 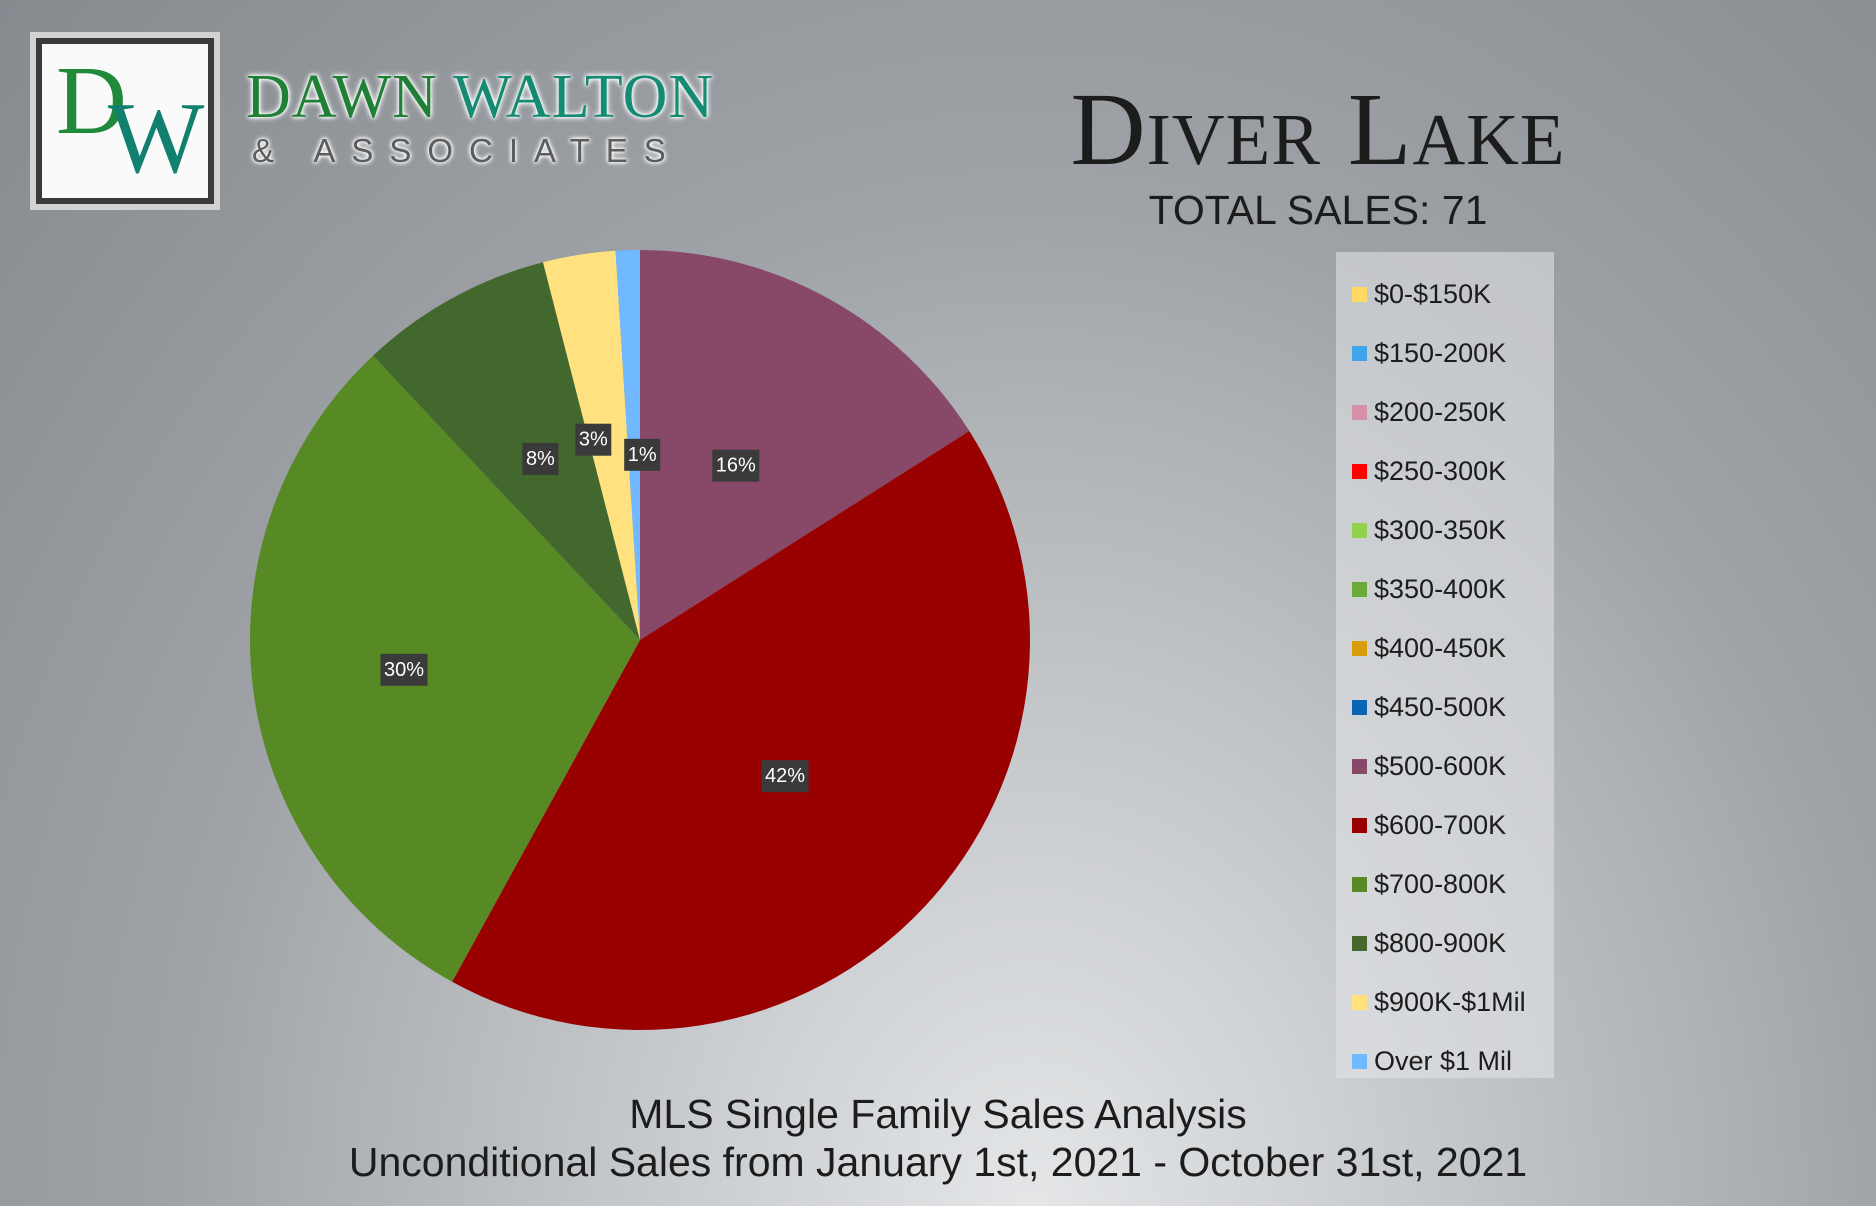 I want to click on brand-subtitle: & ASSOCIATES, so click(x=467, y=150).